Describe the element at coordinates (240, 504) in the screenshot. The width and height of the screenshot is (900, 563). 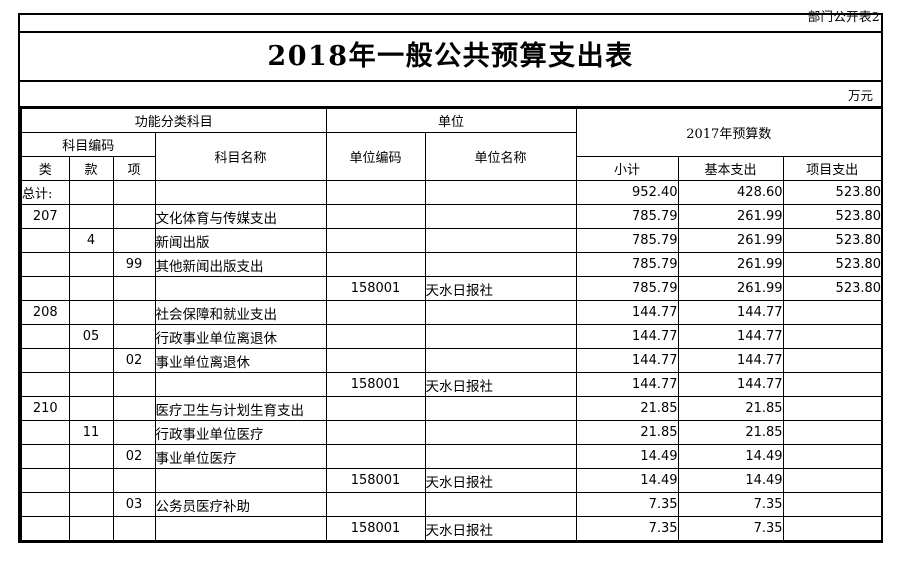
I see `cell-subject-name: 公务员医疗补助` at that location.